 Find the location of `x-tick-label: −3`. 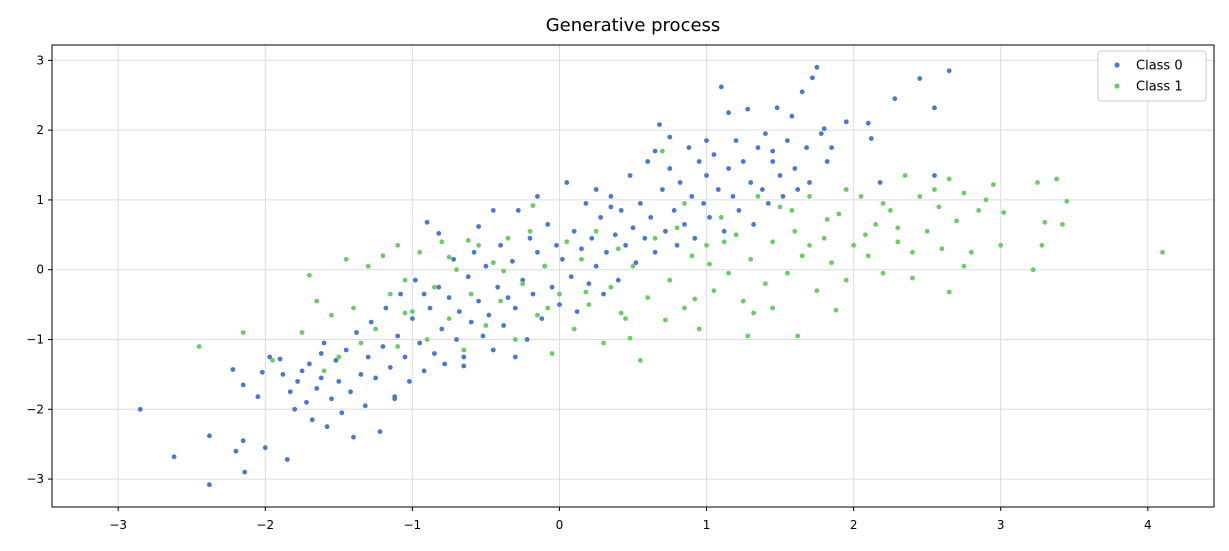

x-tick-label: −3 is located at coordinates (118, 525).